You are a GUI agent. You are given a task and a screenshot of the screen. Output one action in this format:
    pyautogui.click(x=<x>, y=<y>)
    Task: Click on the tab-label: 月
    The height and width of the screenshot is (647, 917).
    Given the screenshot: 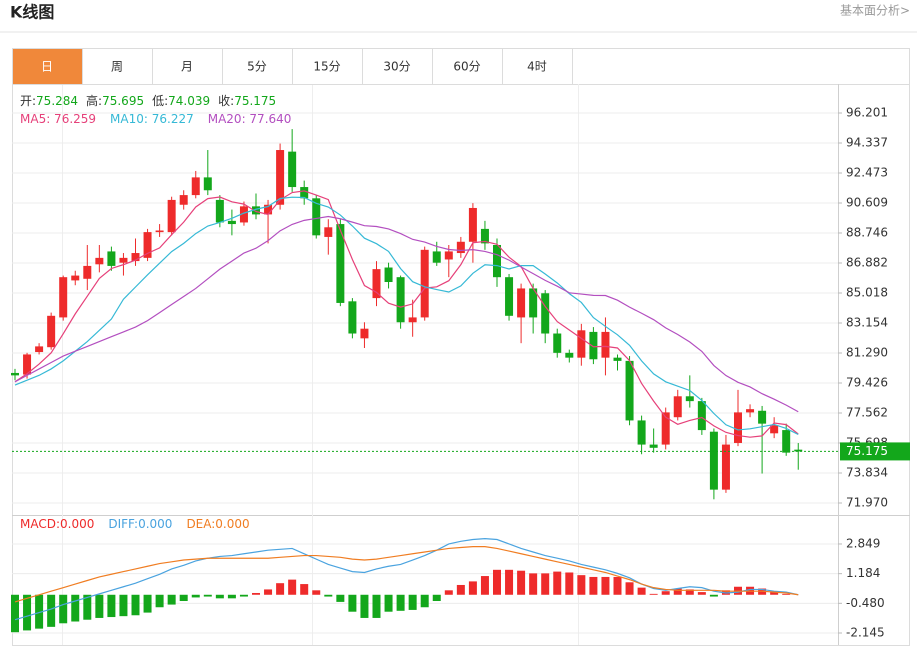 What is the action you would take?
    pyautogui.click(x=187, y=67)
    